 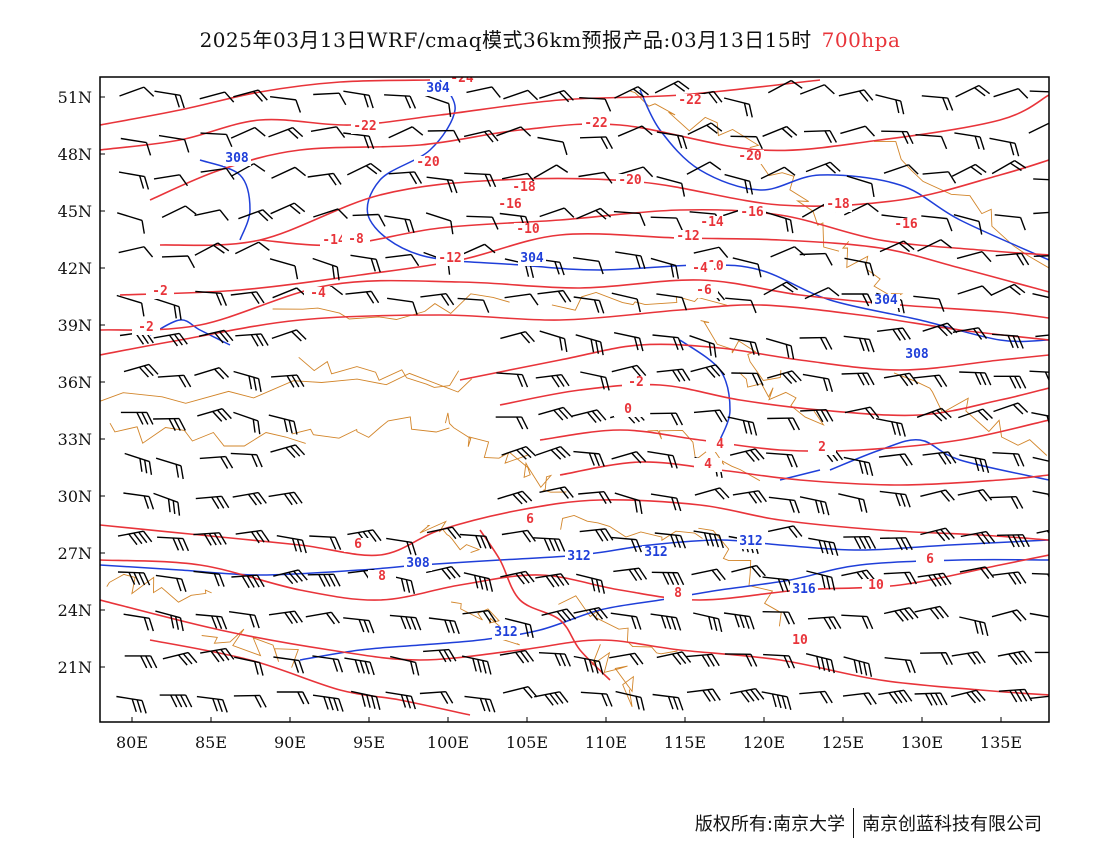 I want to click on temperature-label: -24, so click(x=462, y=78).